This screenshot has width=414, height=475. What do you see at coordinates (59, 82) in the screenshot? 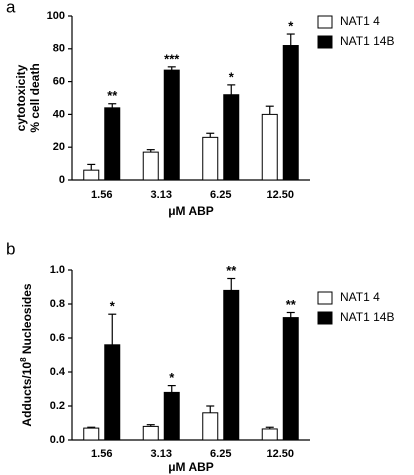
I see `y-tick-label: 60` at bounding box center [59, 82].